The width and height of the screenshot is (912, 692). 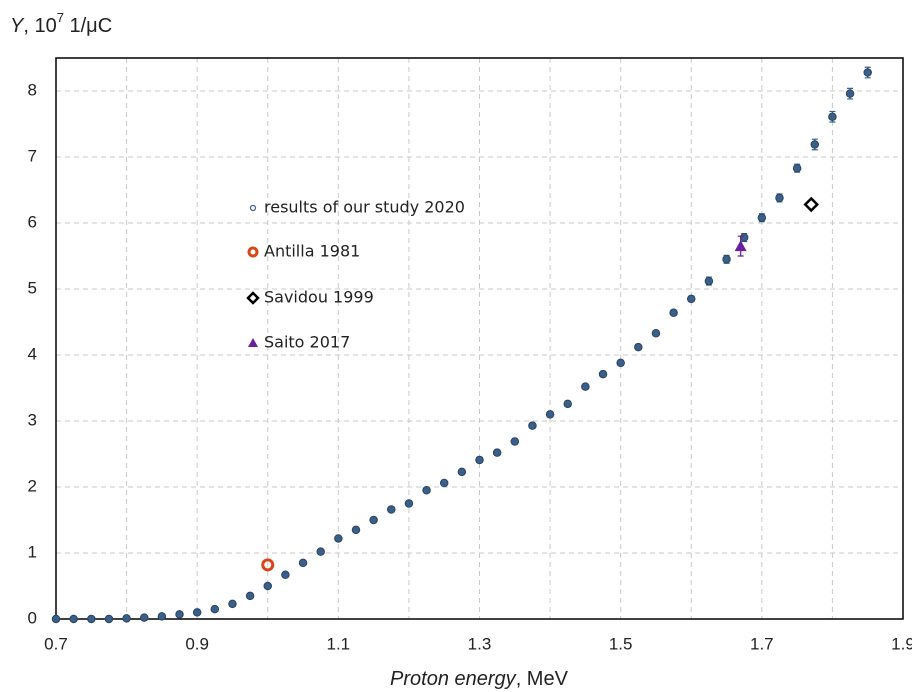 I want to click on x-tick-label: 1.7, so click(x=762, y=643).